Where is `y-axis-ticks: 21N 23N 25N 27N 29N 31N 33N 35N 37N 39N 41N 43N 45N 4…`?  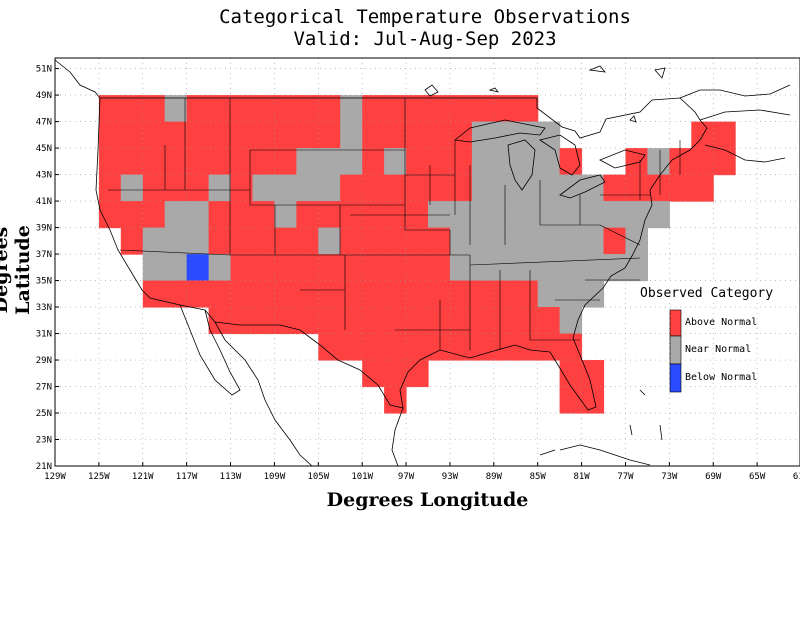
y-axis-ticks: 21N 23N 25N 27N 29N 31N 33N 35N 37N 39N 41N 43N 45N 4… is located at coordinates (47, 268).